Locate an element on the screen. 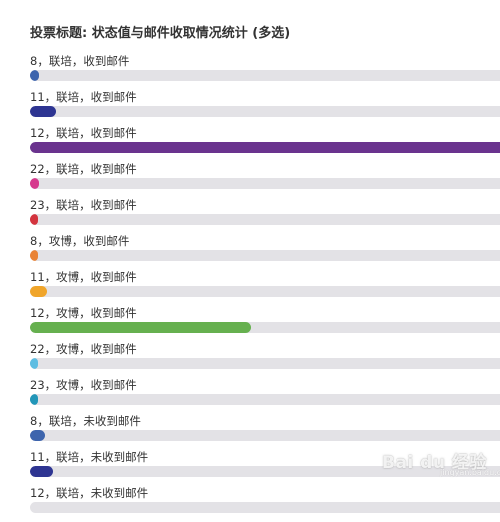 The image size is (500, 522). poll-option: 11，攻博，收到邮件 is located at coordinates (265, 288).